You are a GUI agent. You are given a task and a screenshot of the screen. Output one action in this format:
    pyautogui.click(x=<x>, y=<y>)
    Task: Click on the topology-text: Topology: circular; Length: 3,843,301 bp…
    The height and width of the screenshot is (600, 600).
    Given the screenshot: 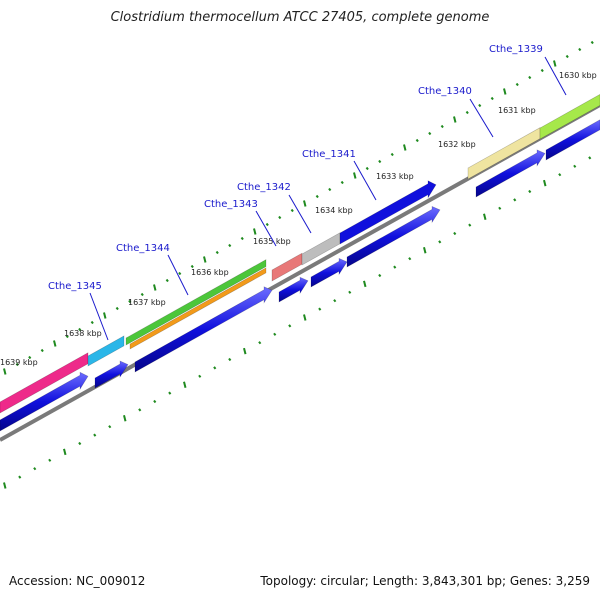 What is the action you would take?
    pyautogui.click(x=425, y=581)
    